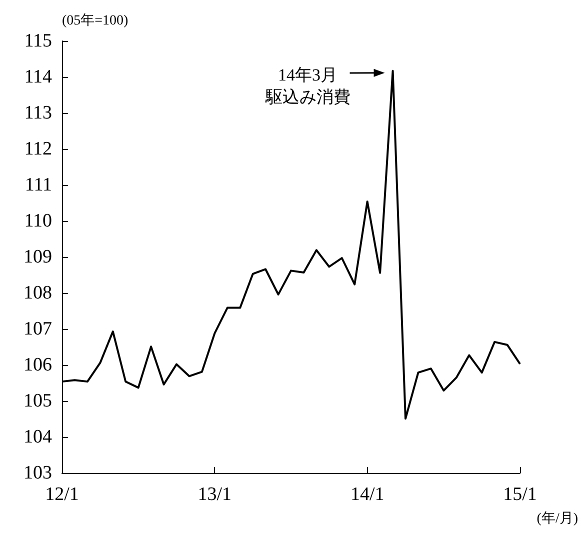 The height and width of the screenshot is (536, 582). I want to click on x-tick-label: 12/1, so click(62, 494).